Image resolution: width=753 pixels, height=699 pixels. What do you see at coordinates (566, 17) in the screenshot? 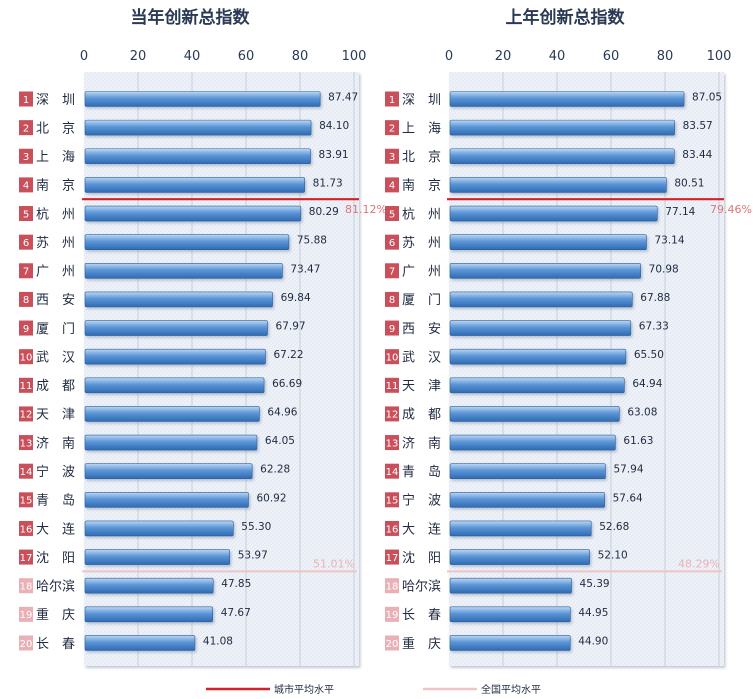
I see `right-chart-title: 上年创新总指数` at bounding box center [566, 17].